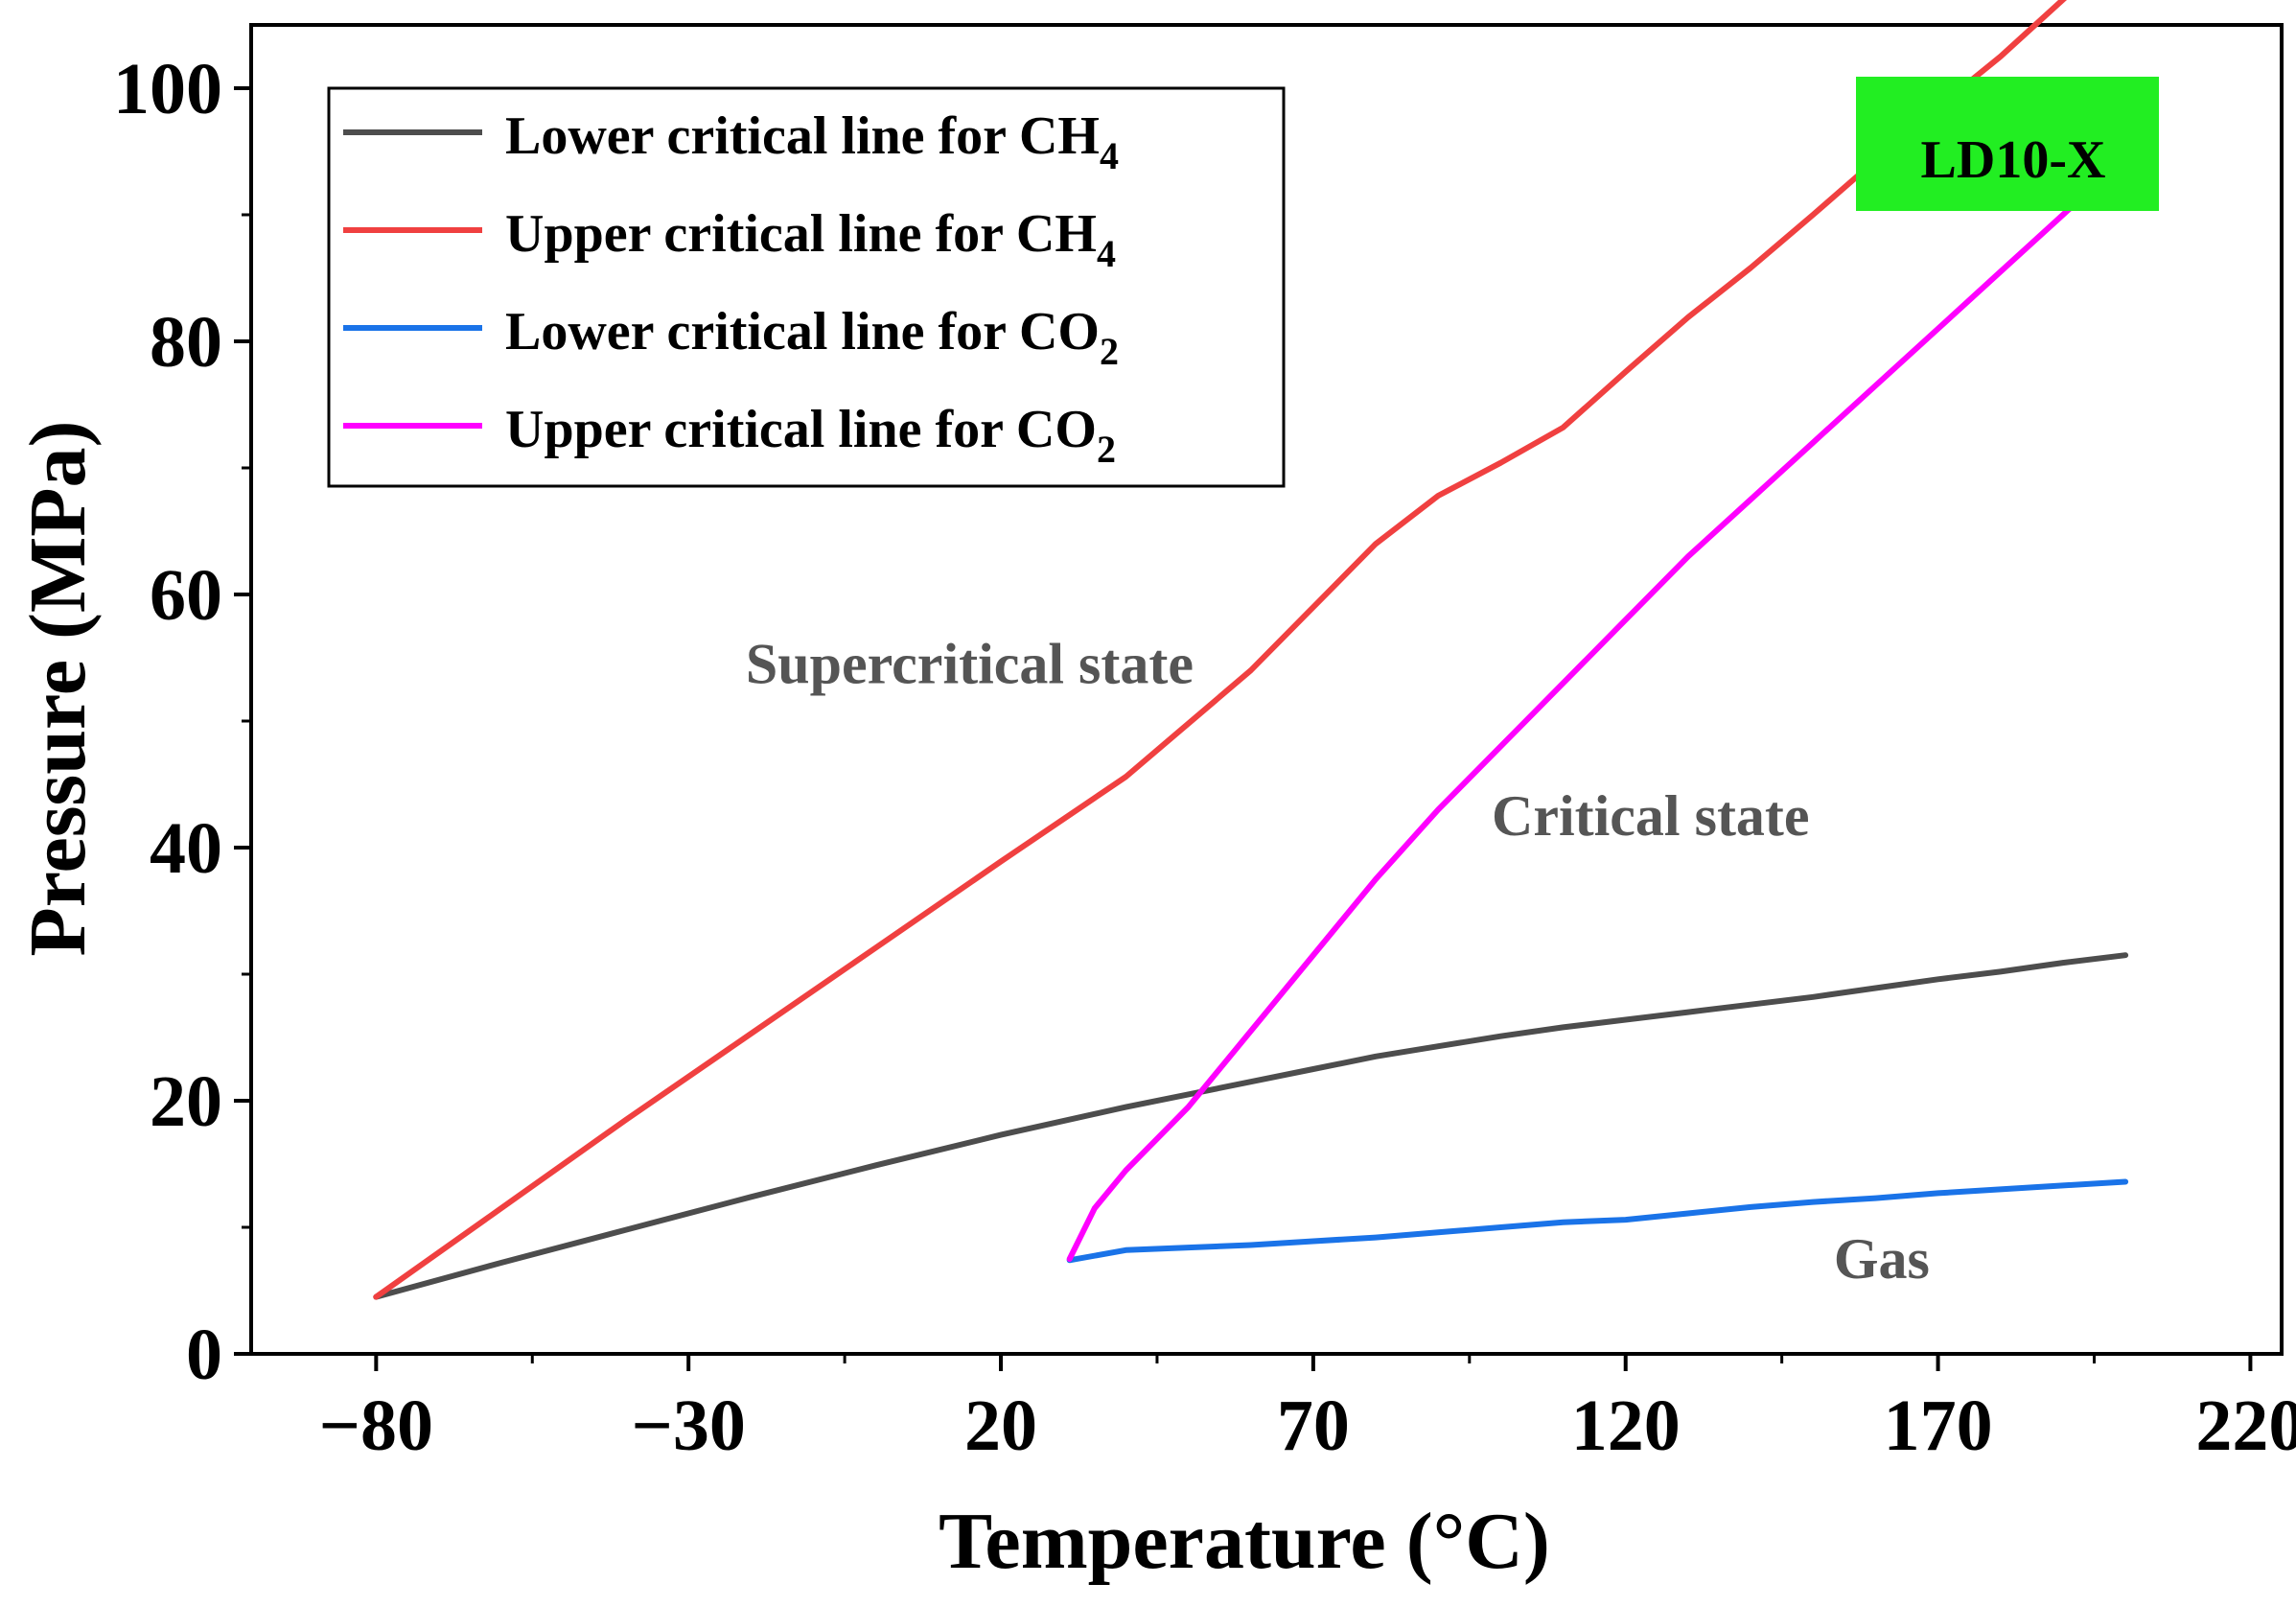 The width and height of the screenshot is (2296, 1607). Describe the element at coordinates (1882, 1259) in the screenshot. I see `region-label: Gas` at that location.